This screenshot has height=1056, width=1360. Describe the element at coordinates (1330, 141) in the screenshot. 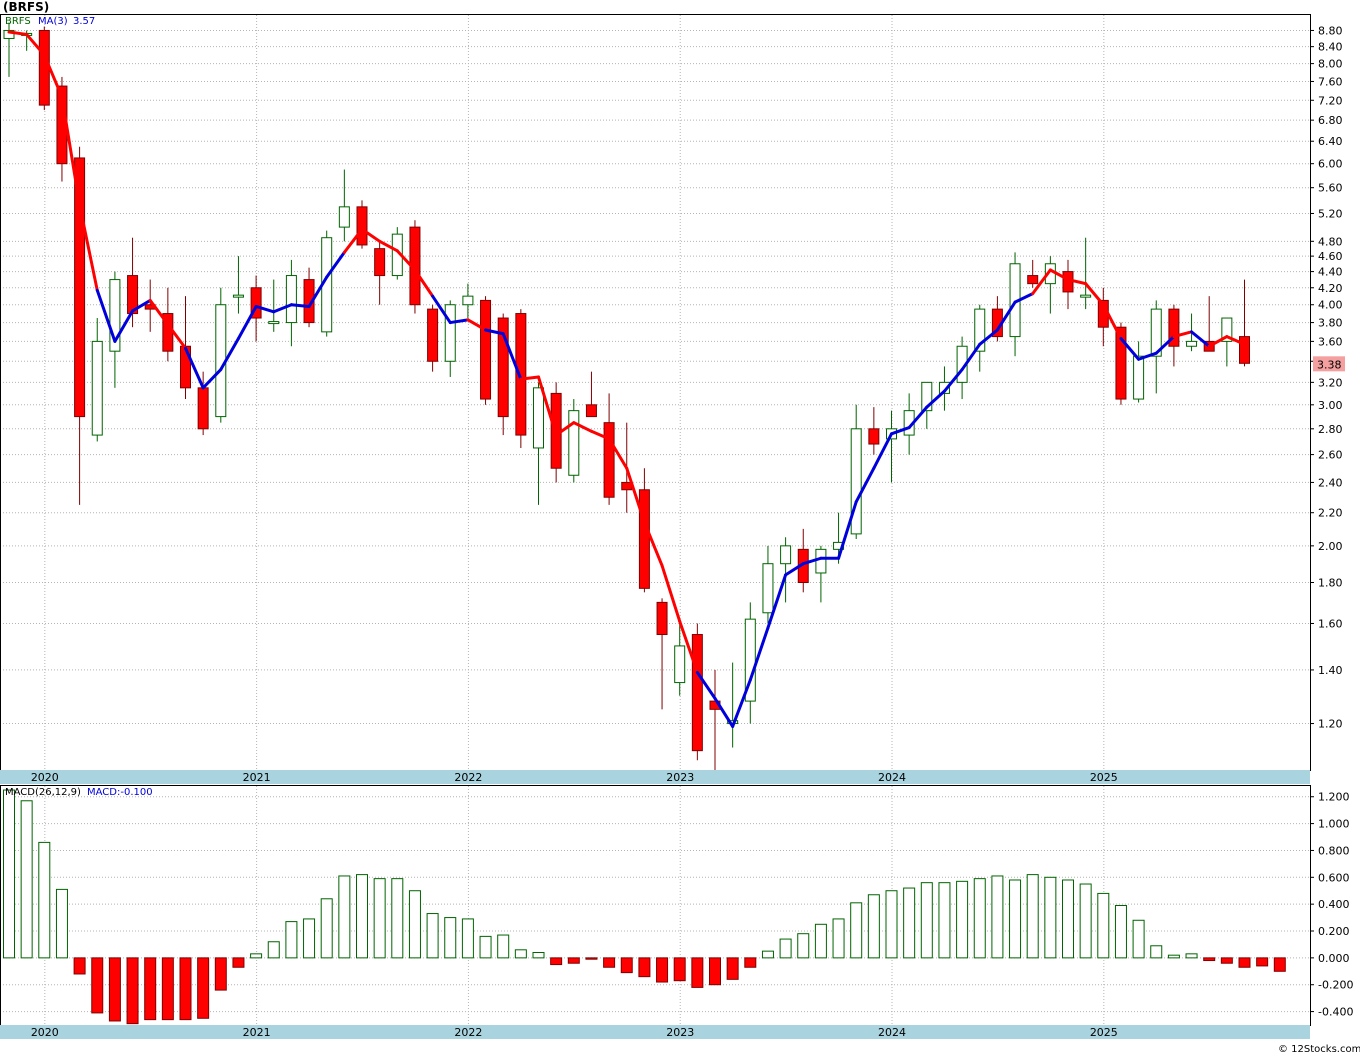

I see `price-tick-label: 6.40` at that location.